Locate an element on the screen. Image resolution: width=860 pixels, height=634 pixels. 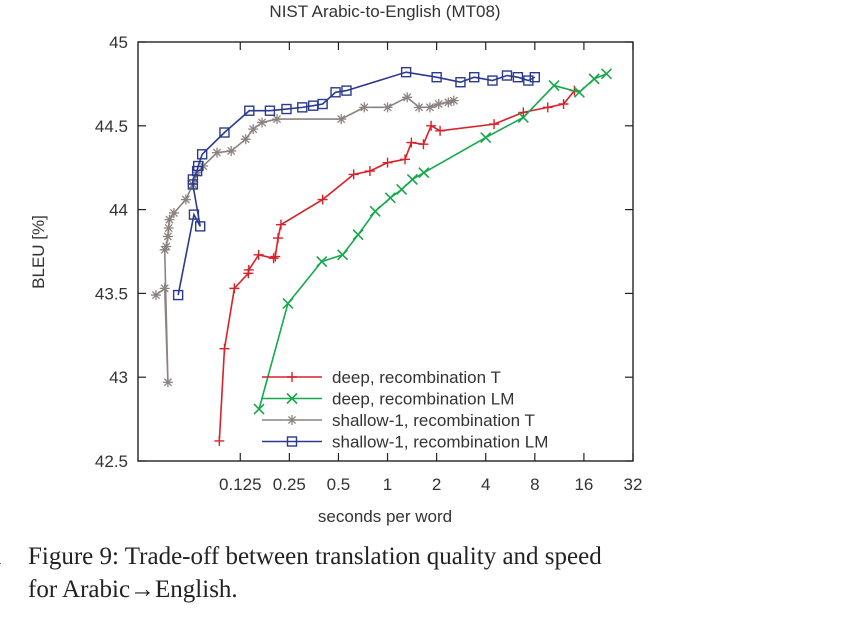
y-tick-label: 44 is located at coordinates (118, 210).